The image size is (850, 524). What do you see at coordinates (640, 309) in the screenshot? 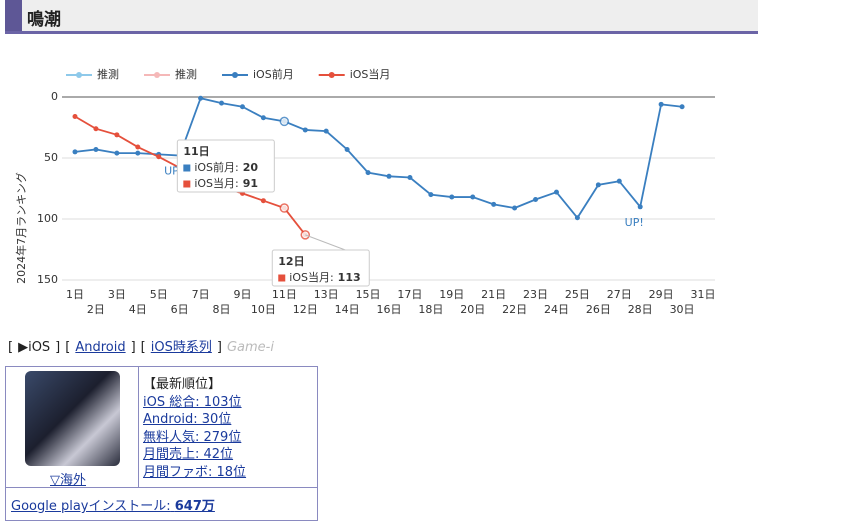
I see `x-tick-label: 28日` at bounding box center [640, 309].